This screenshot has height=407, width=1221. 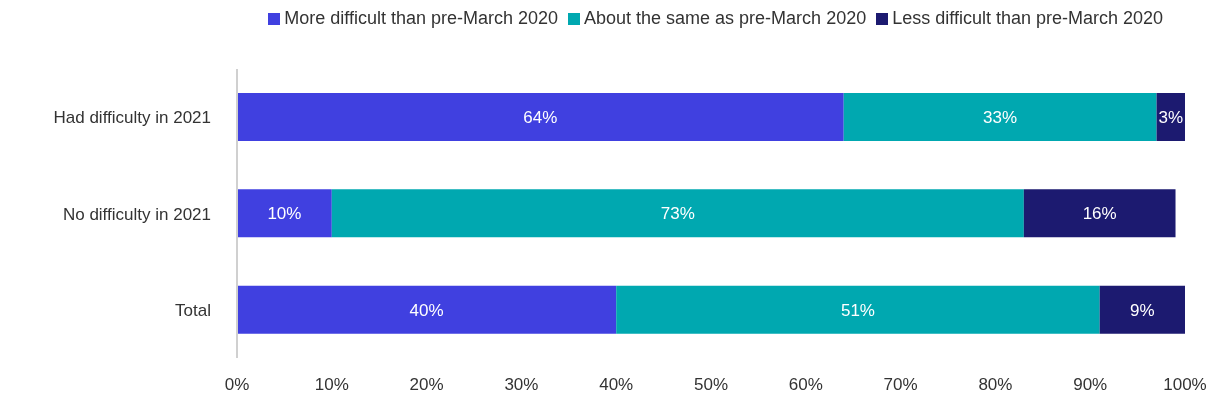 I want to click on data-label: 51%, so click(x=857, y=310).